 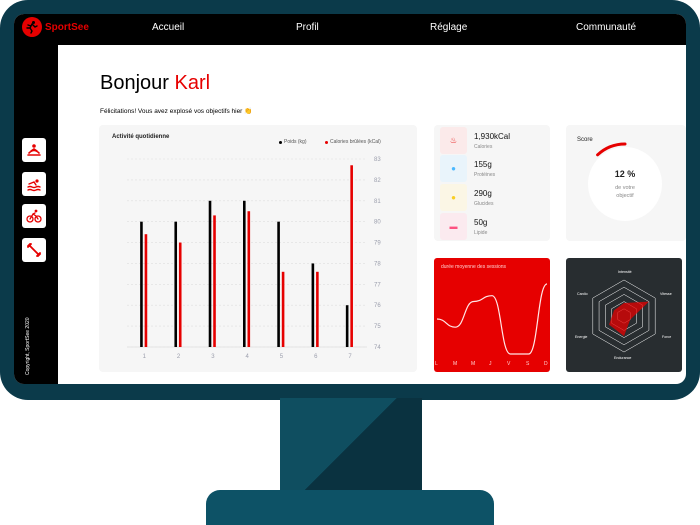 I want to click on yoga-button, so click(x=34, y=150).